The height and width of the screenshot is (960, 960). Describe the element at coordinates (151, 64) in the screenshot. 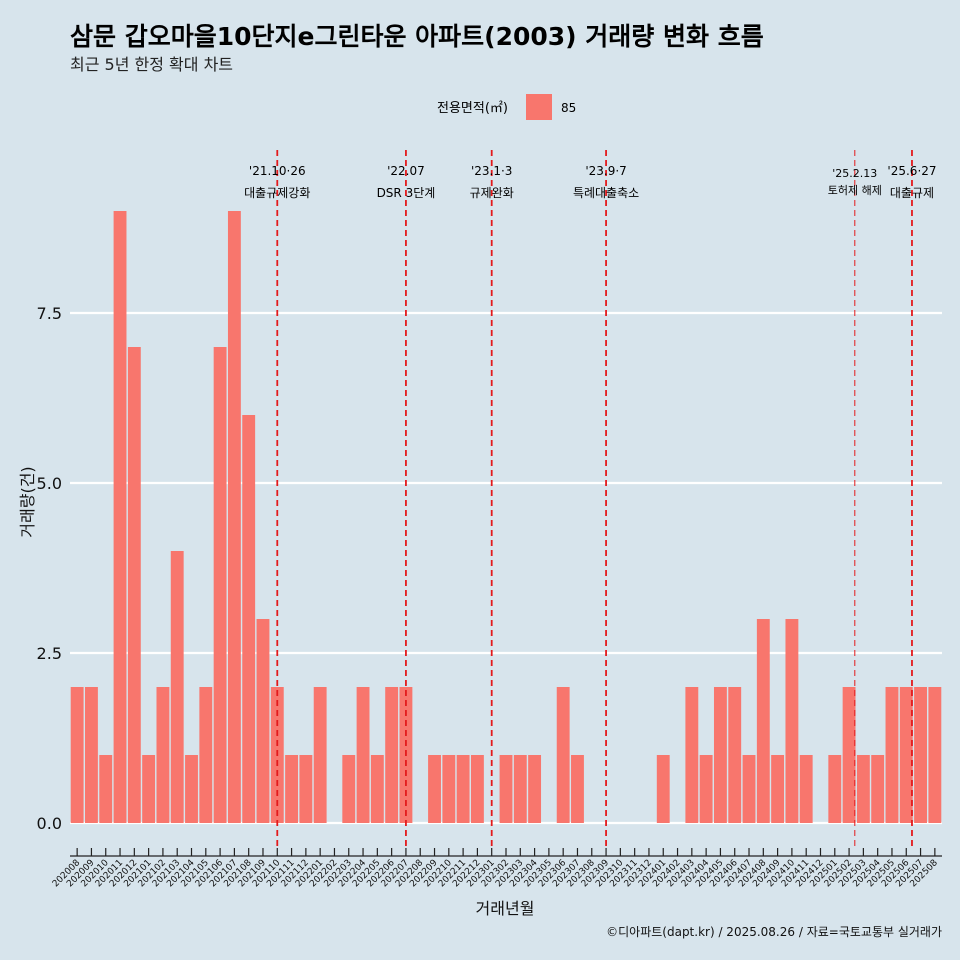

I see `chart-subtitle: 최근 5년 한정 확대 차트` at that location.